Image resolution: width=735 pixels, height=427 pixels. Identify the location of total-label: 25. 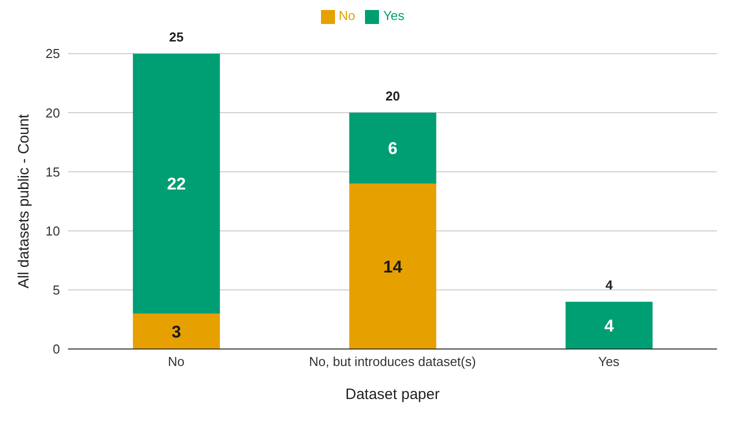
(176, 37).